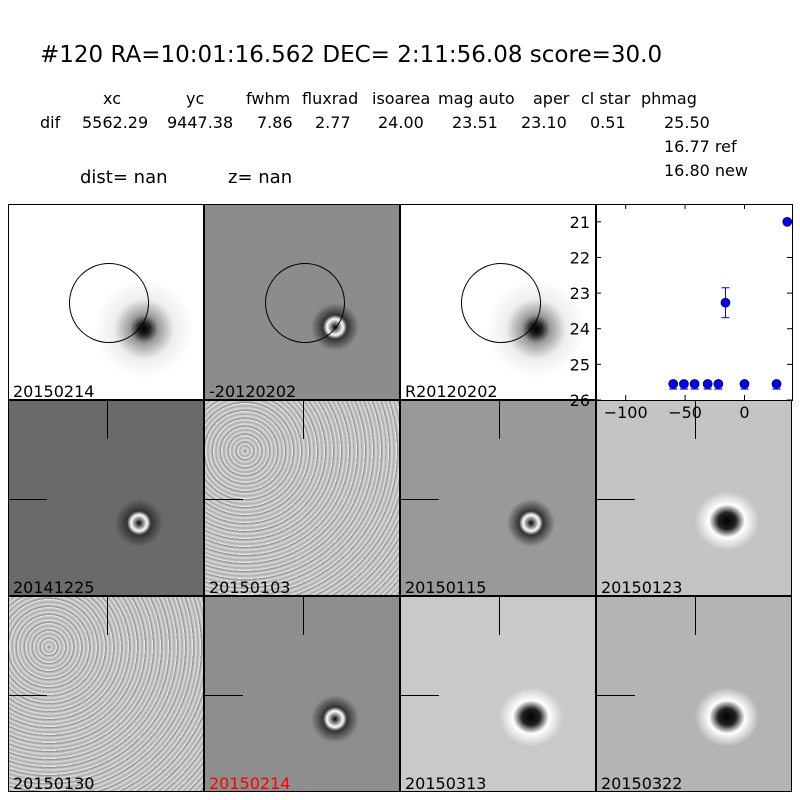  I want to click on y-tick-label: 25, so click(580, 364).